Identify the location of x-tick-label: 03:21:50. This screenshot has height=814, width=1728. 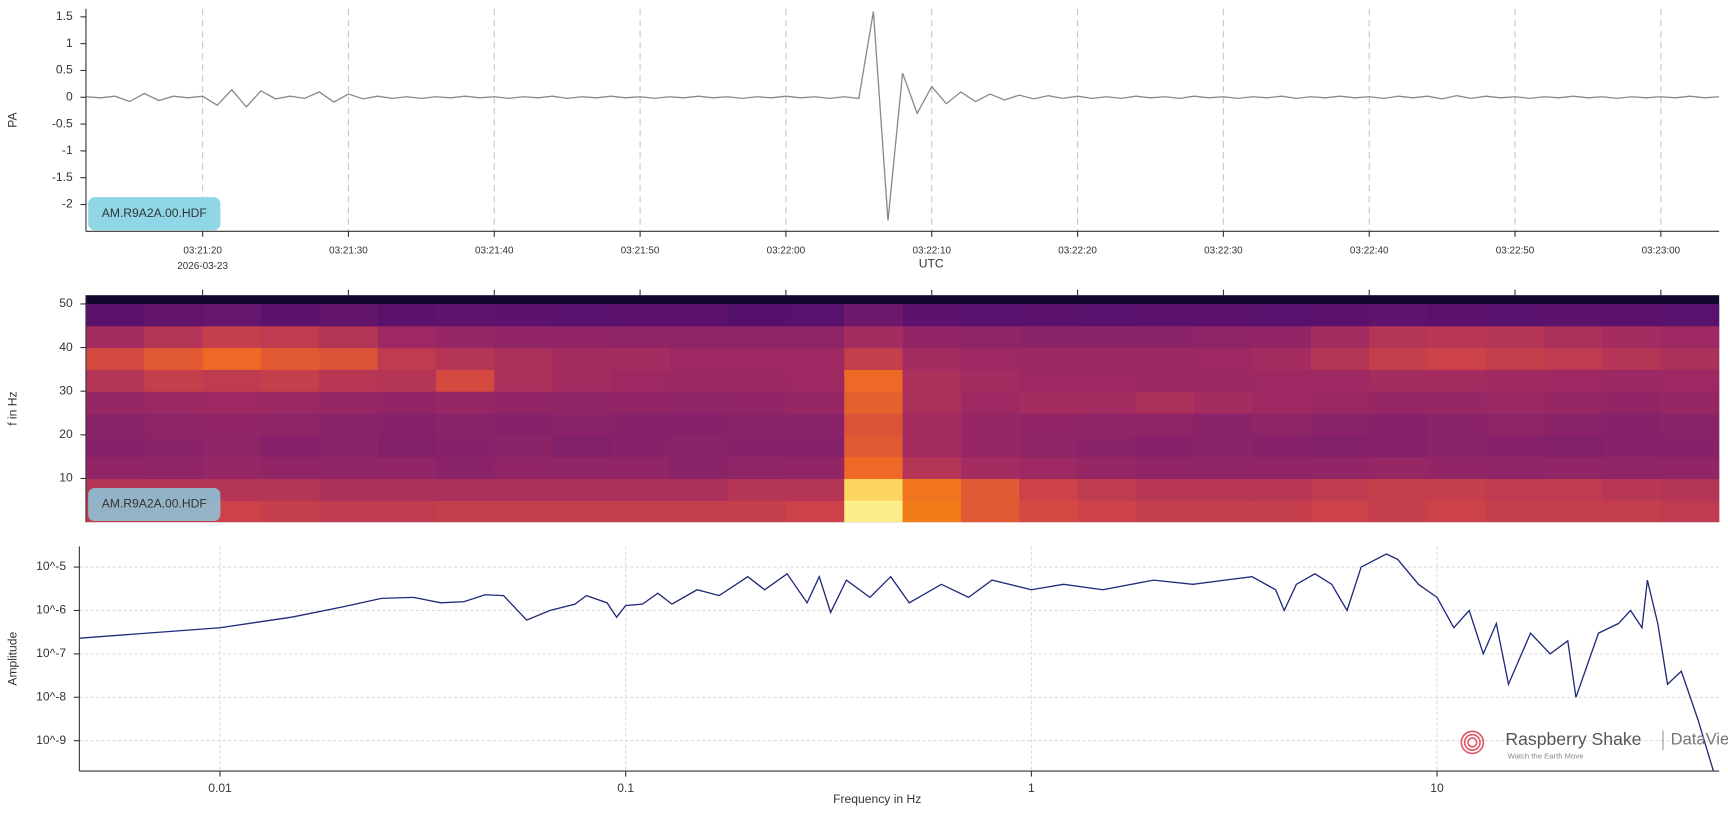
(640, 251).